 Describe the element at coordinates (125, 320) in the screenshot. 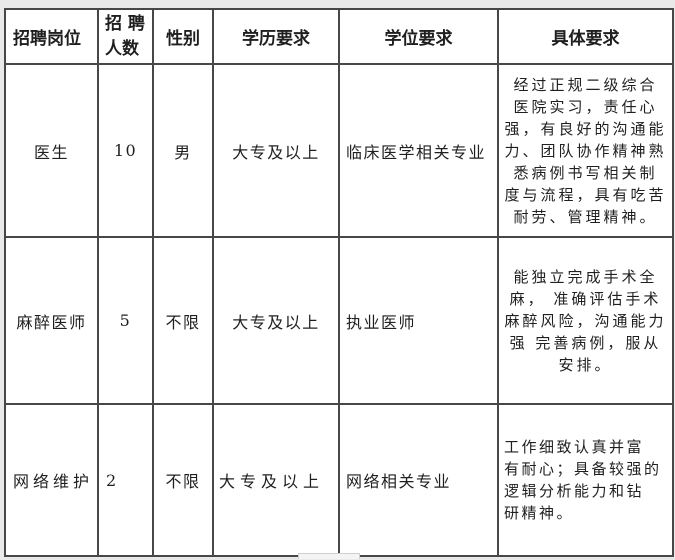

I see `cell-count: 5` at that location.